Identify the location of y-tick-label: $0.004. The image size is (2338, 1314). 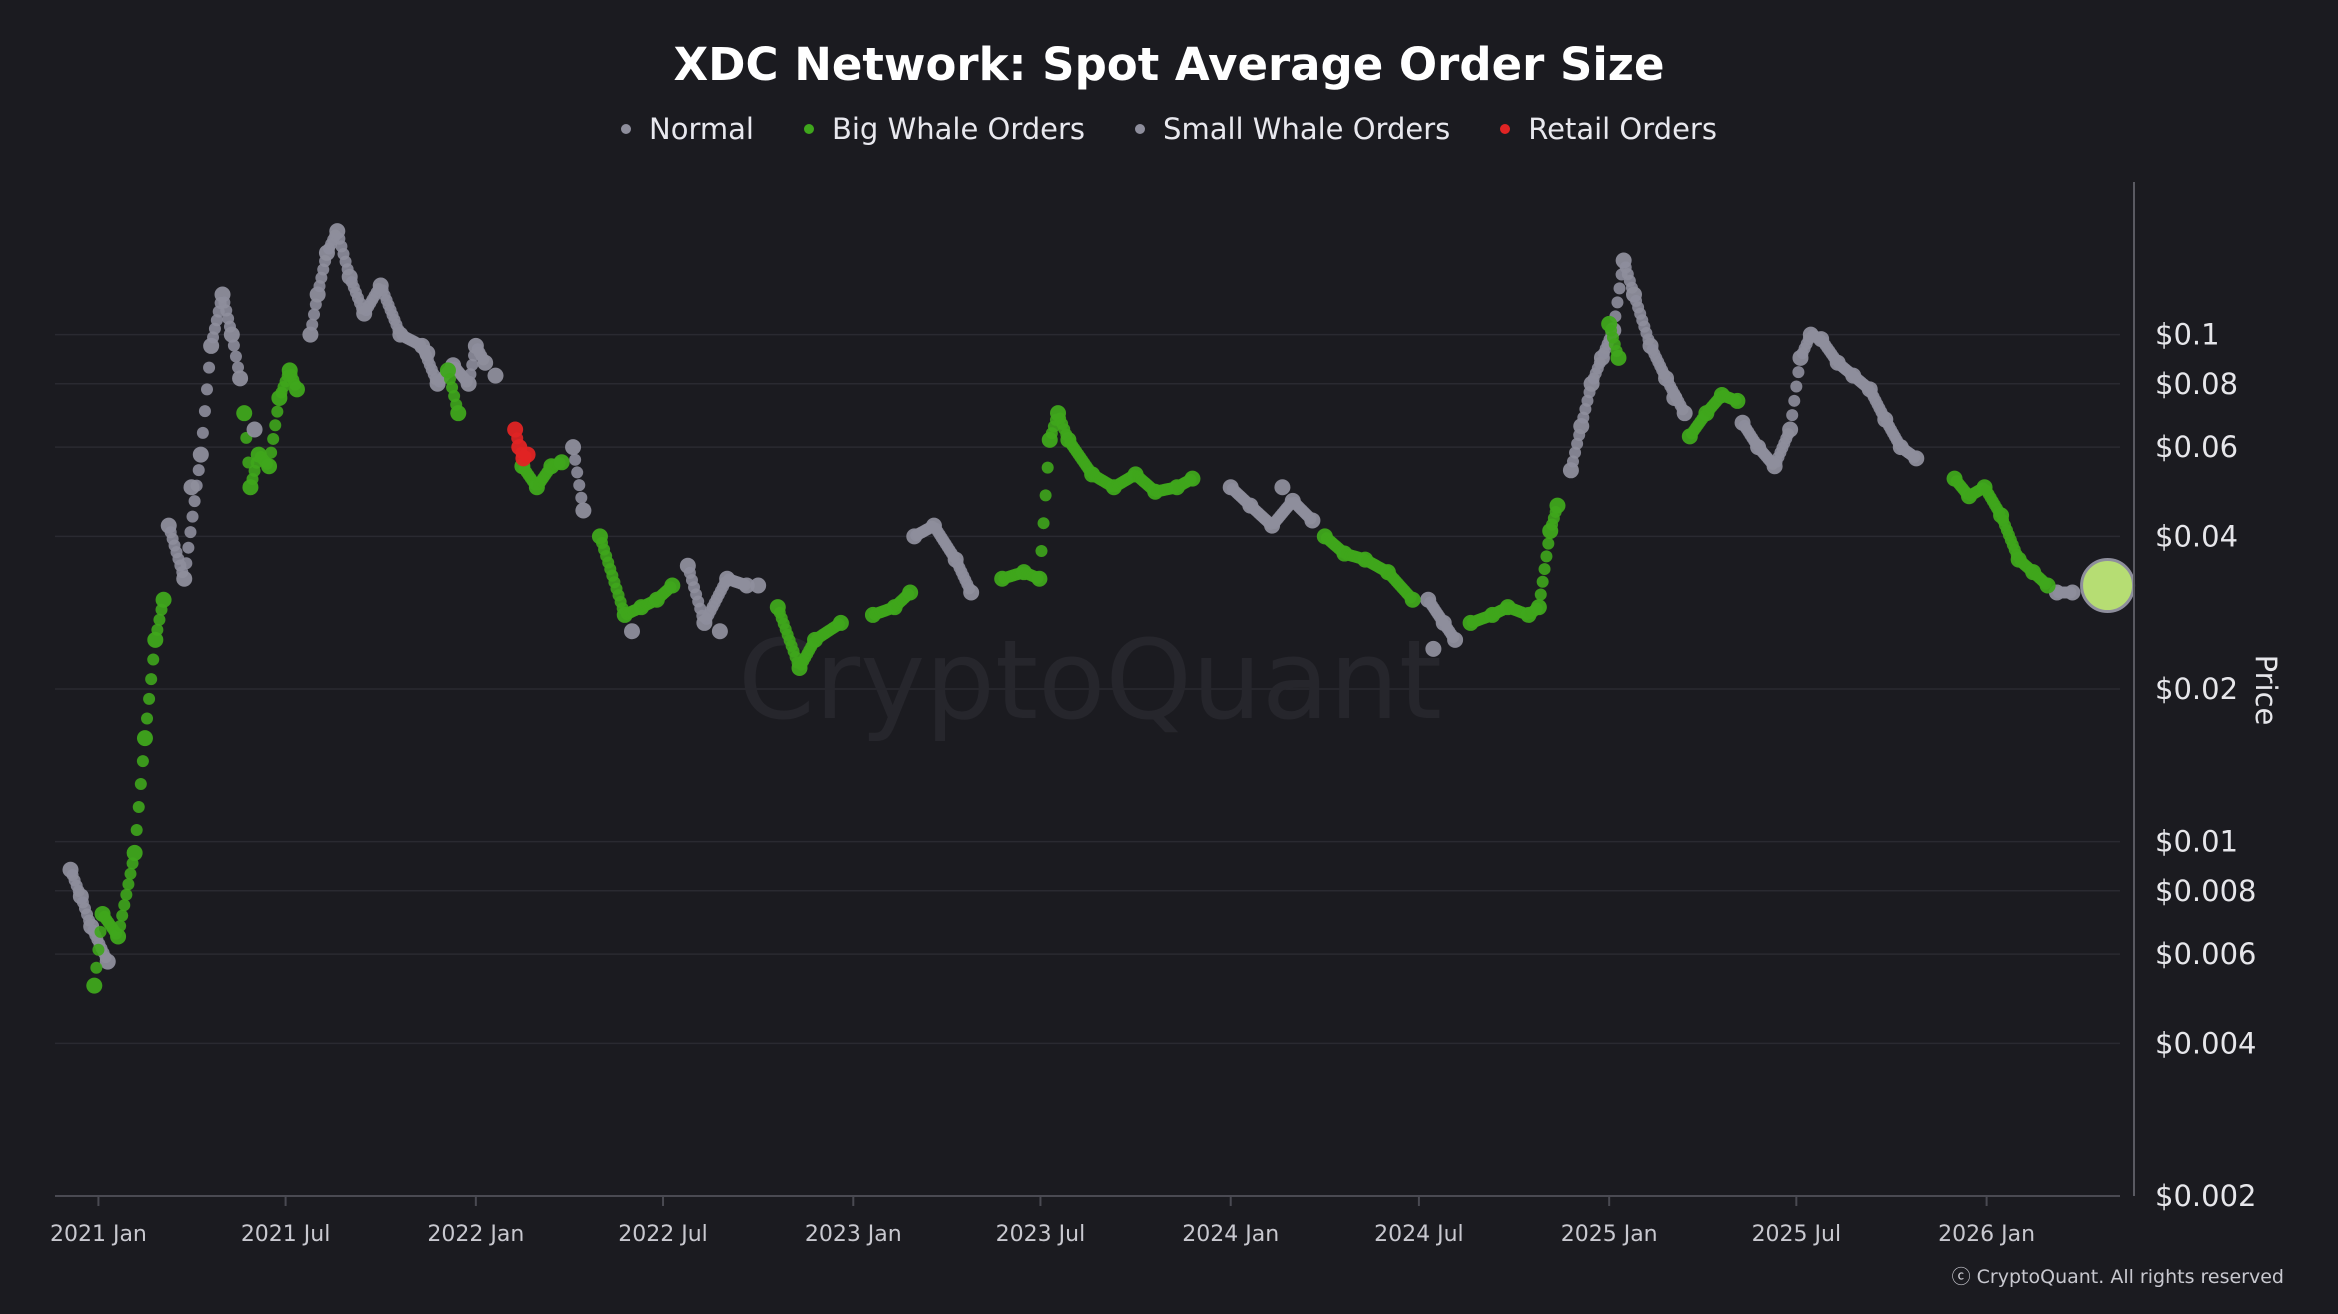
(2205, 1043).